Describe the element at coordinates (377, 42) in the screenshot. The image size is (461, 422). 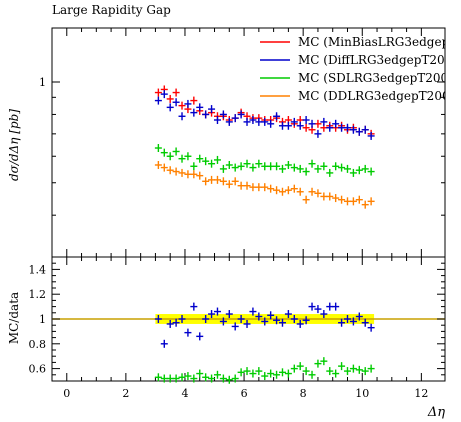
I see `legend-entry: MC (MinBiasLRG3edgepT` at that location.